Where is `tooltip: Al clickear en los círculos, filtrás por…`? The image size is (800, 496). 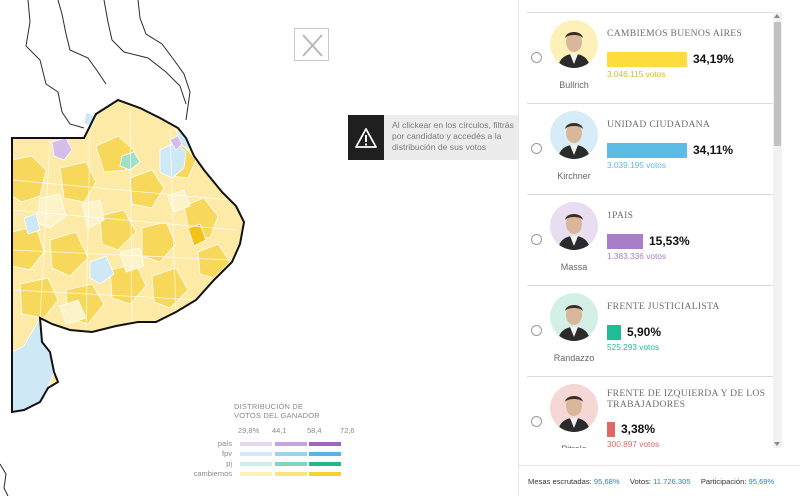 tooltip: Al clickear en los círculos, filtrás por… is located at coordinates (434, 137).